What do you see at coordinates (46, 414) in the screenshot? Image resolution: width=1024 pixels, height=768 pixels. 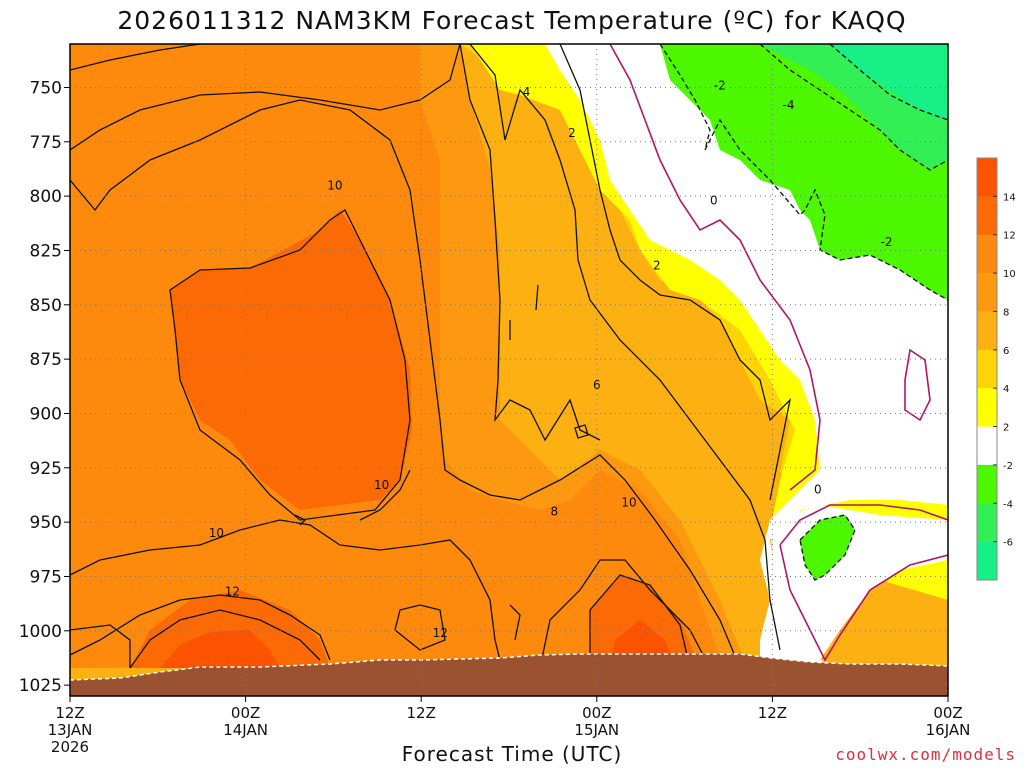 I see `y-tick-label: 900` at bounding box center [46, 414].